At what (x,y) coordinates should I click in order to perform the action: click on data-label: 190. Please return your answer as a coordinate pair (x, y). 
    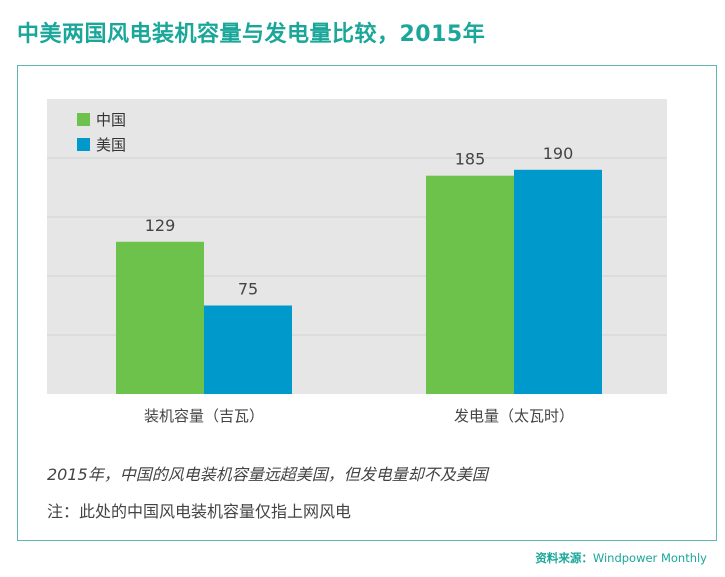
    Looking at the image, I should click on (558, 153).